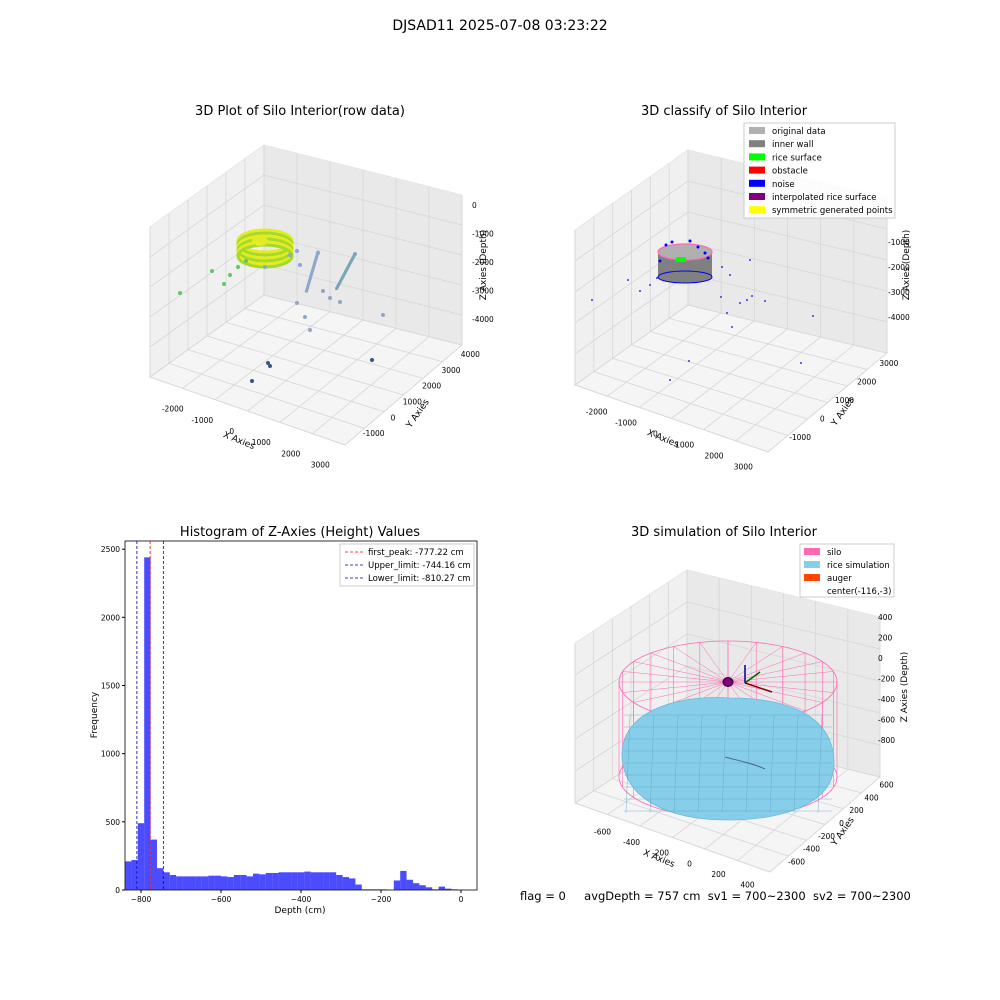  I want to click on x-tick-label: 0, so click(231, 431).